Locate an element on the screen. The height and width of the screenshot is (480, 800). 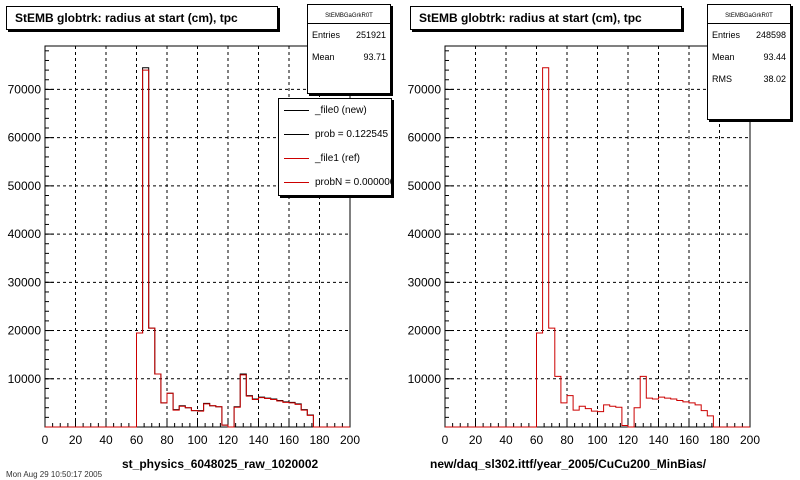
right-stats-name: StEMBGaGrkR0T is located at coordinates (749, 14).